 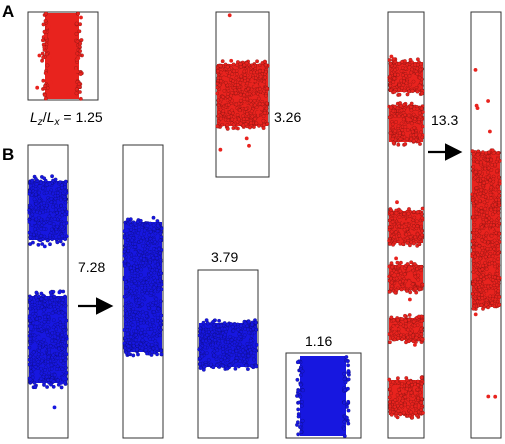 I want to click on particle-cluster-a4, so click(x=486, y=233).